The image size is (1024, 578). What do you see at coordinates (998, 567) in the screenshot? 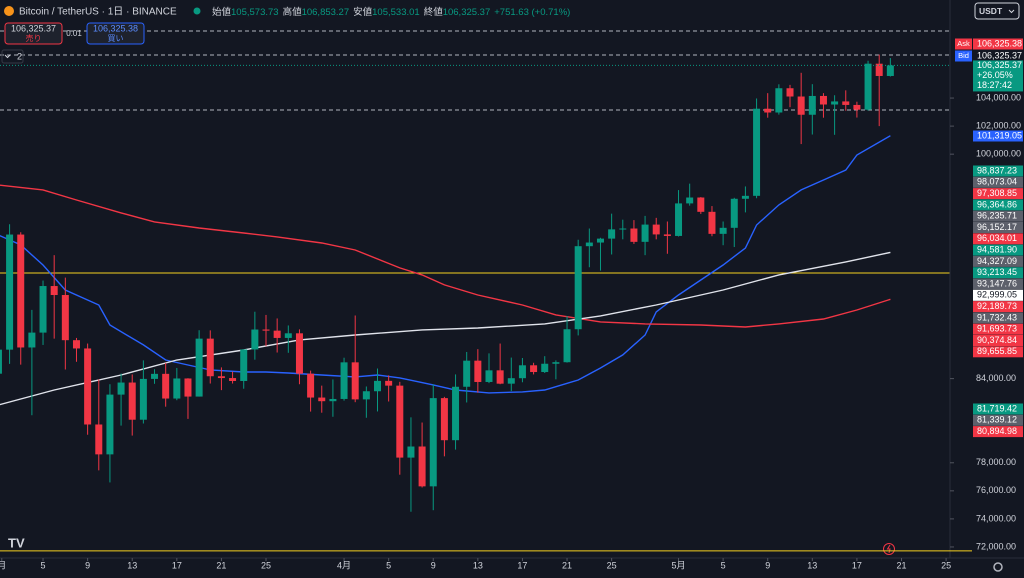
I see `settings-icon` at bounding box center [998, 567].